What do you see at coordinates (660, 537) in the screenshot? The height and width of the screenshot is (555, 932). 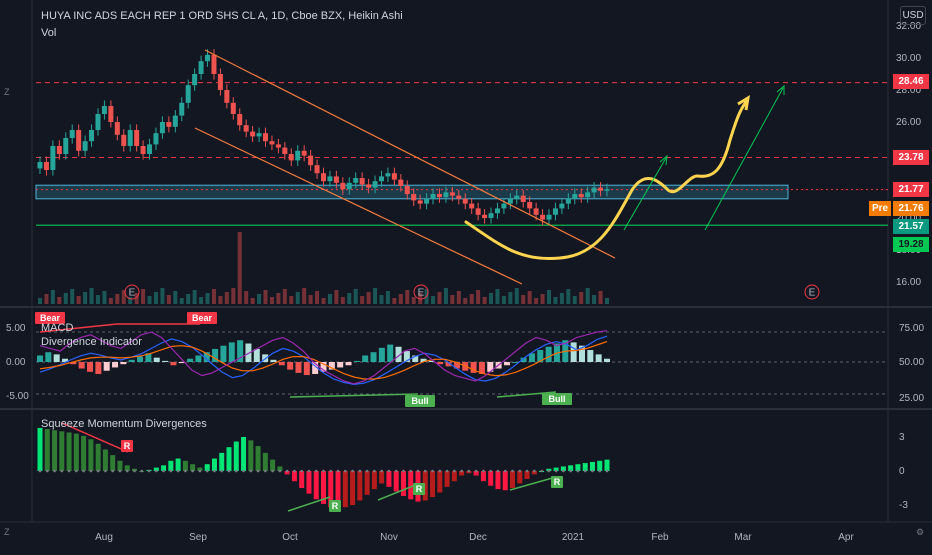 I see `x-tick-label: Feb` at bounding box center [660, 537].